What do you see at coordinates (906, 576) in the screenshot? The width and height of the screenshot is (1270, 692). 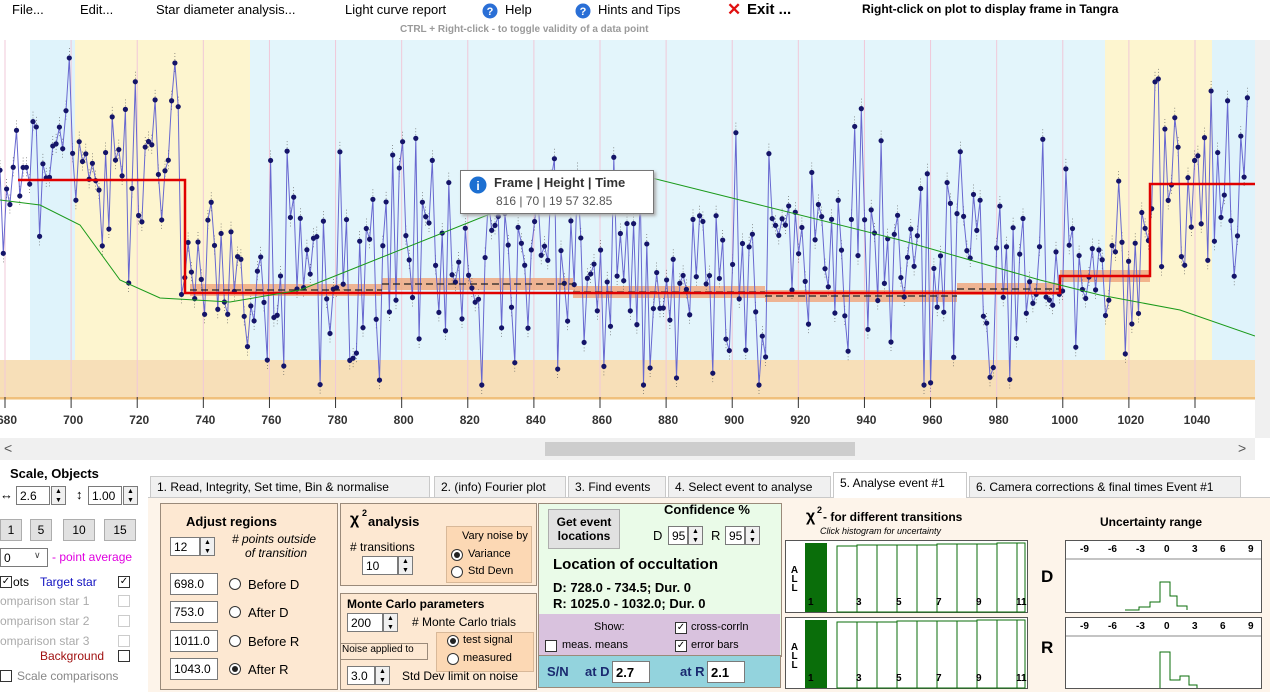 I see `hist-d` at bounding box center [906, 576].